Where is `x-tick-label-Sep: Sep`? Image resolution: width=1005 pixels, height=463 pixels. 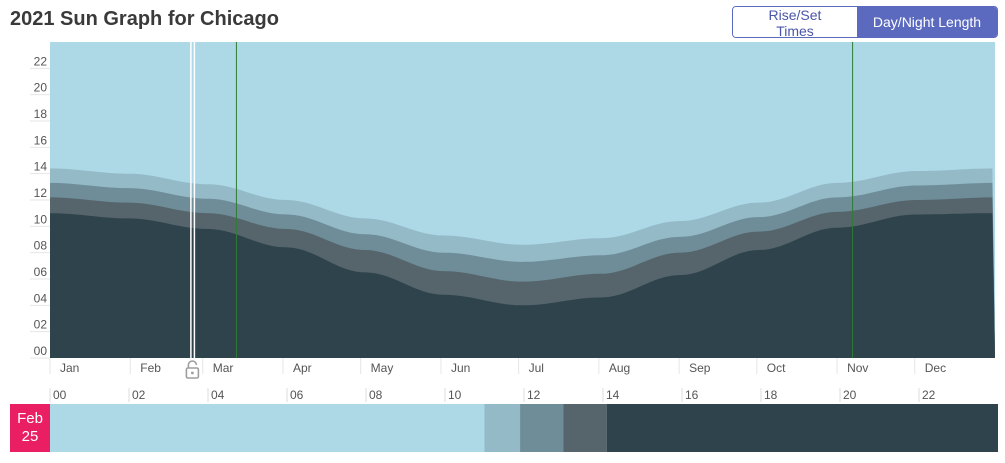
x-tick-label-Sep: Sep is located at coordinates (700, 368).